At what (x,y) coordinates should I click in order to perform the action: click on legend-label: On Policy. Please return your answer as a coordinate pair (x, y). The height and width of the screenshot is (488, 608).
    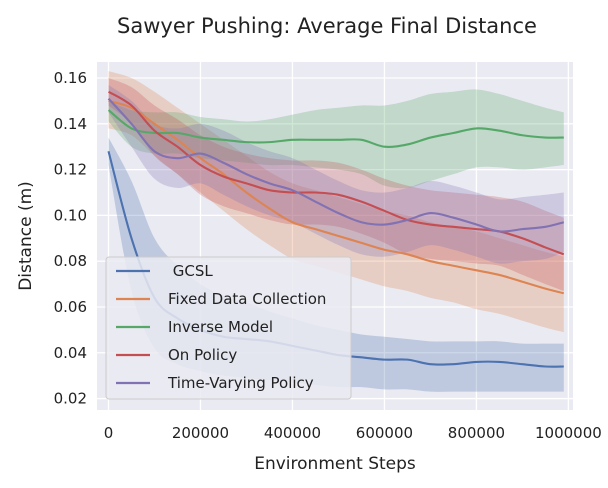
    Looking at the image, I should click on (202, 355).